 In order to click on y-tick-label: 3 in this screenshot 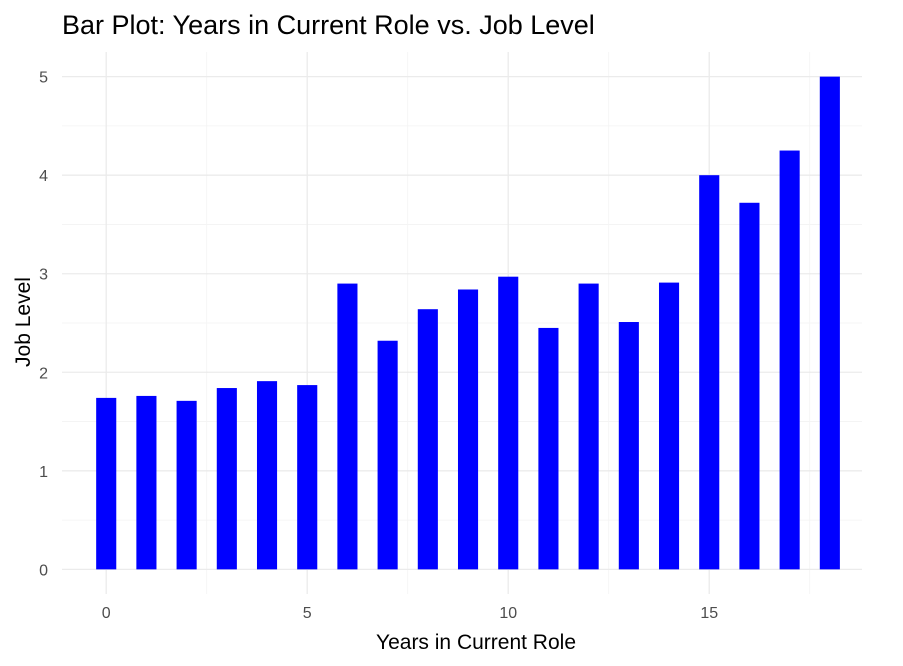, I will do `click(43, 275)`.